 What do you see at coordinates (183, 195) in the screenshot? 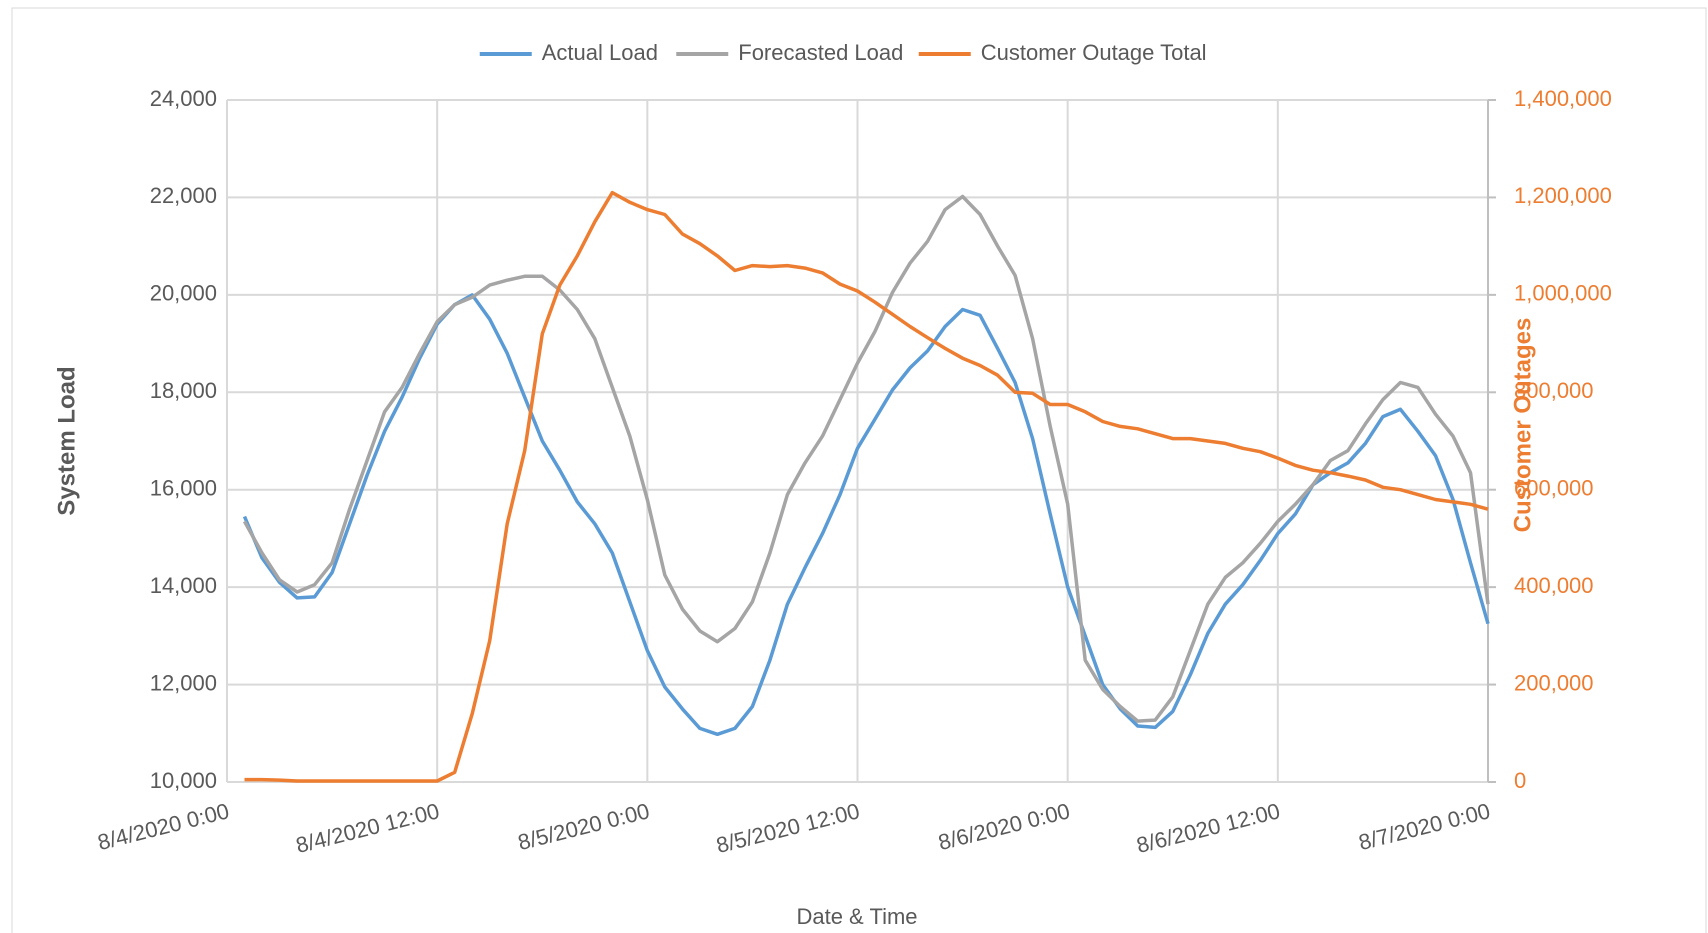
I see `y-tick-label: 22,000` at bounding box center [183, 195].